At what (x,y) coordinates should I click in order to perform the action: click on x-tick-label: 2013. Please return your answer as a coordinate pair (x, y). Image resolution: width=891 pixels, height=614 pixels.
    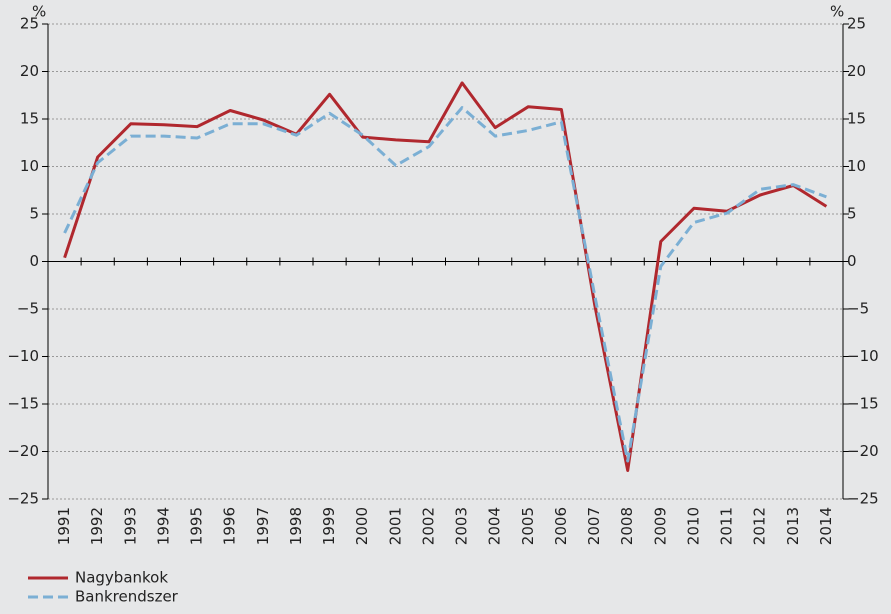
    Looking at the image, I should click on (793, 526).